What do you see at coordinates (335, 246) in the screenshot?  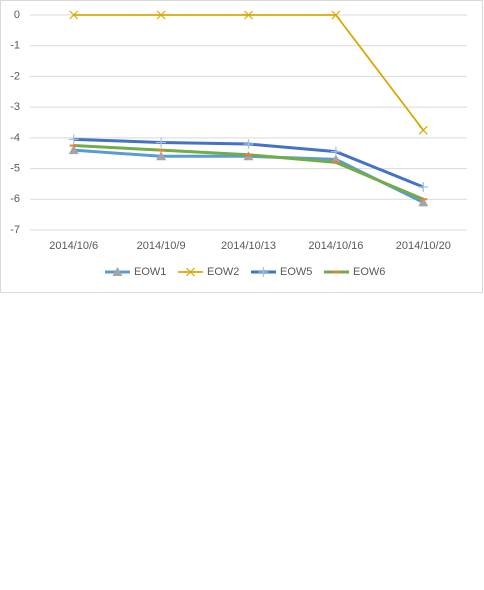 I see `x-tick-label: 2014/10/16` at bounding box center [335, 246].